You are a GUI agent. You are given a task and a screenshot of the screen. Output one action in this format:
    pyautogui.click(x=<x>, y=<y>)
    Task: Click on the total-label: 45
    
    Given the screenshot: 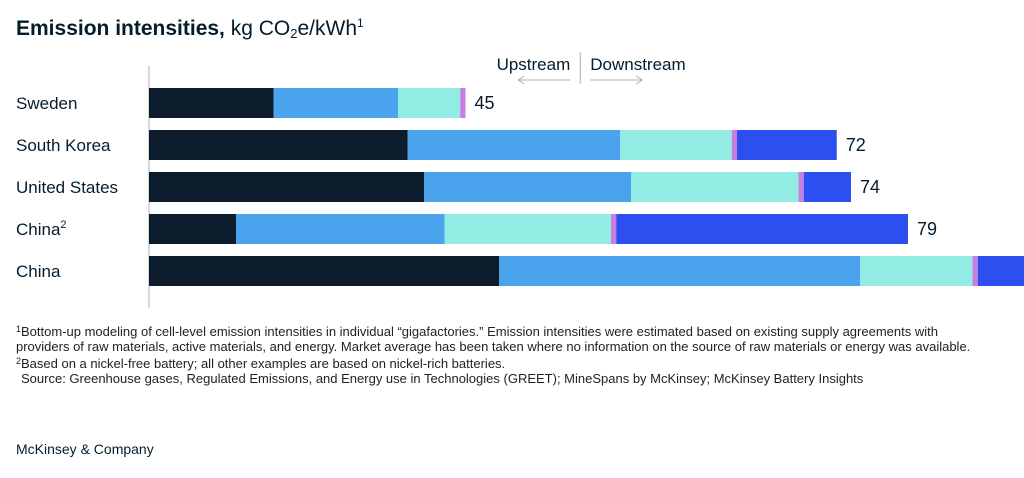 What is the action you would take?
    pyautogui.click(x=485, y=103)
    